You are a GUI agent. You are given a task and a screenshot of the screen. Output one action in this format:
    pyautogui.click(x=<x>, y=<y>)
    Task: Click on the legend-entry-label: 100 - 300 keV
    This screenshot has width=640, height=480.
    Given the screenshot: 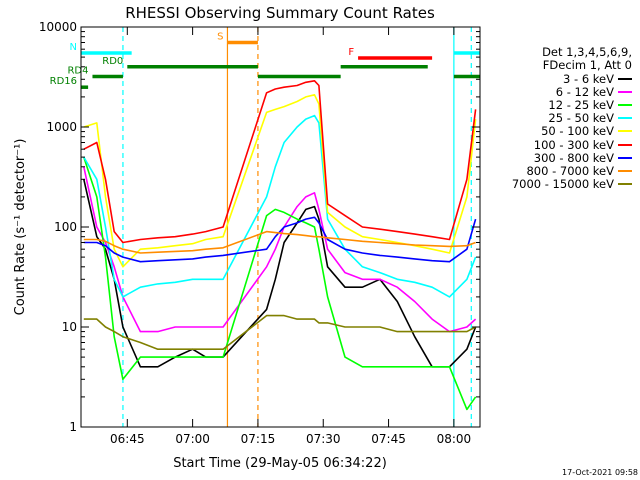 What is the action you would take?
    pyautogui.click(x=573, y=144)
    